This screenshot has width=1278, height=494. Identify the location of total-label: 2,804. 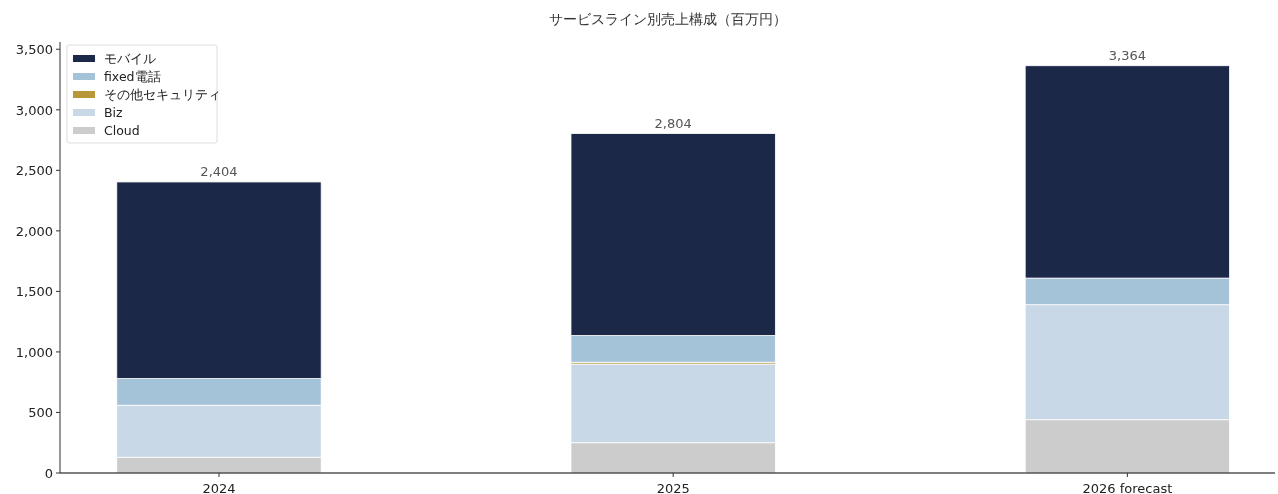
(673, 123).